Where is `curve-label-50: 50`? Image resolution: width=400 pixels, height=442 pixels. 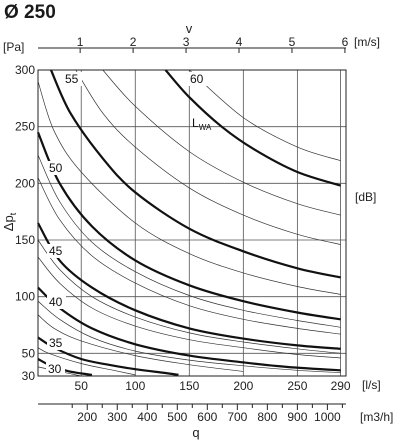
curve-label-50: 50 is located at coordinates (56, 168).